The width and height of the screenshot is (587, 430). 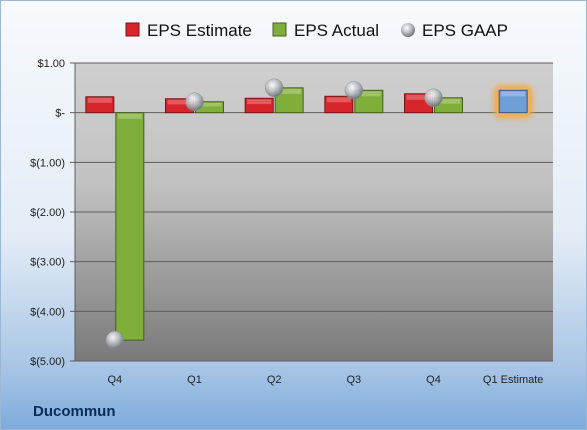 What do you see at coordinates (336, 30) in the screenshot?
I see `legend-label: EPS Actual` at bounding box center [336, 30].